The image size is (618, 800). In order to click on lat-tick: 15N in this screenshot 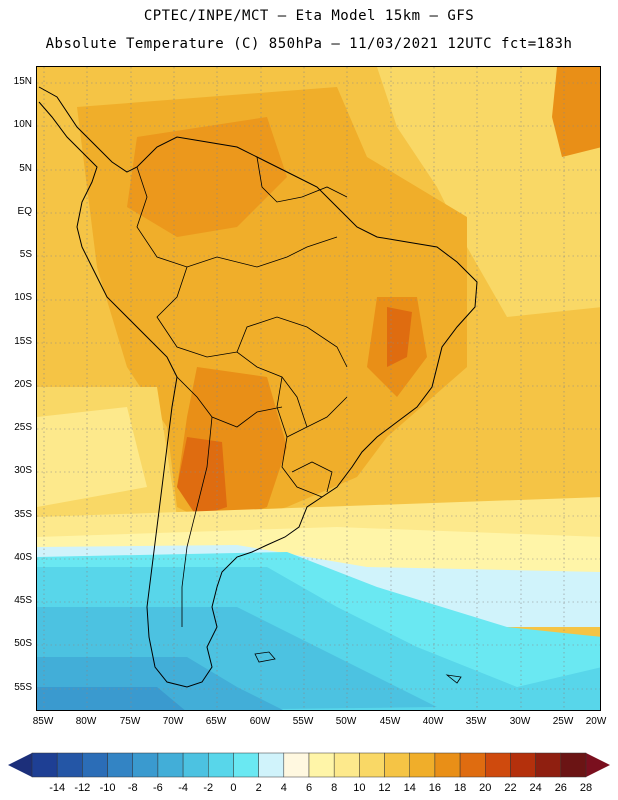, I will do `click(22, 81)`.